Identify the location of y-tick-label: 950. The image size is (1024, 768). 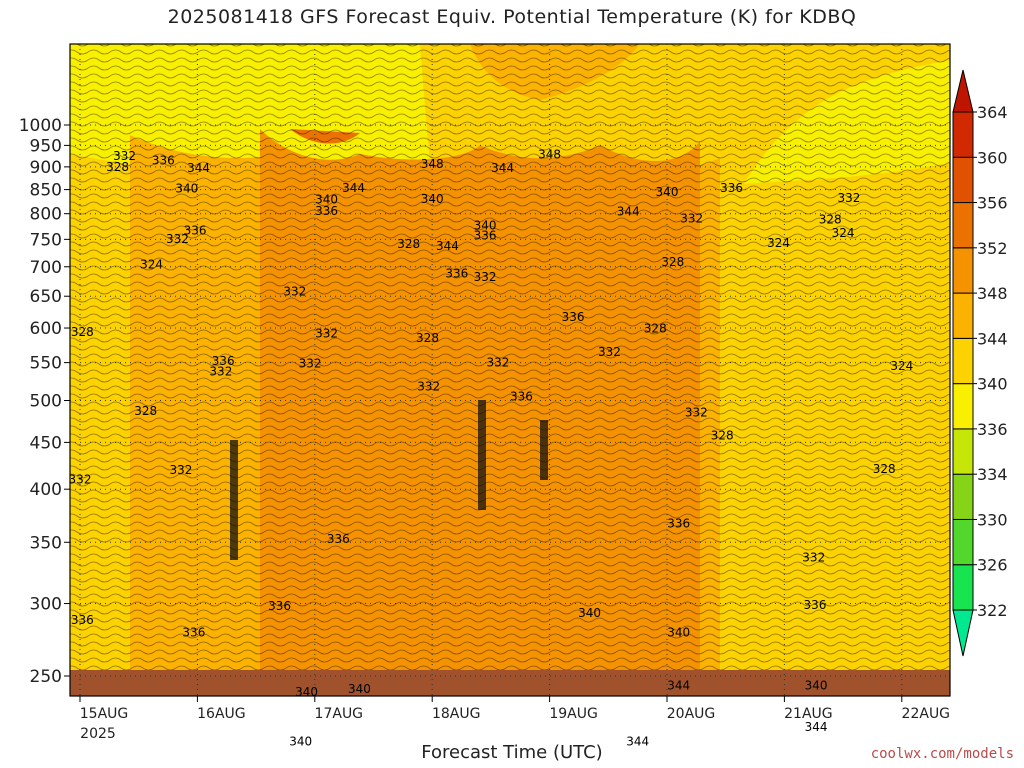
(46, 146).